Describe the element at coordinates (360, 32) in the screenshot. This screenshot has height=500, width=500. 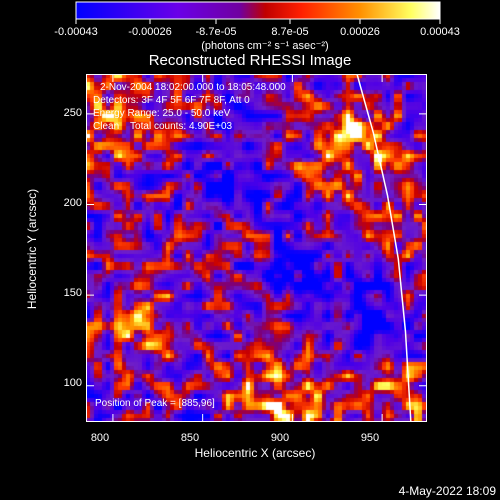
I see `colorbar-tick-label-4: 0.00026` at that location.